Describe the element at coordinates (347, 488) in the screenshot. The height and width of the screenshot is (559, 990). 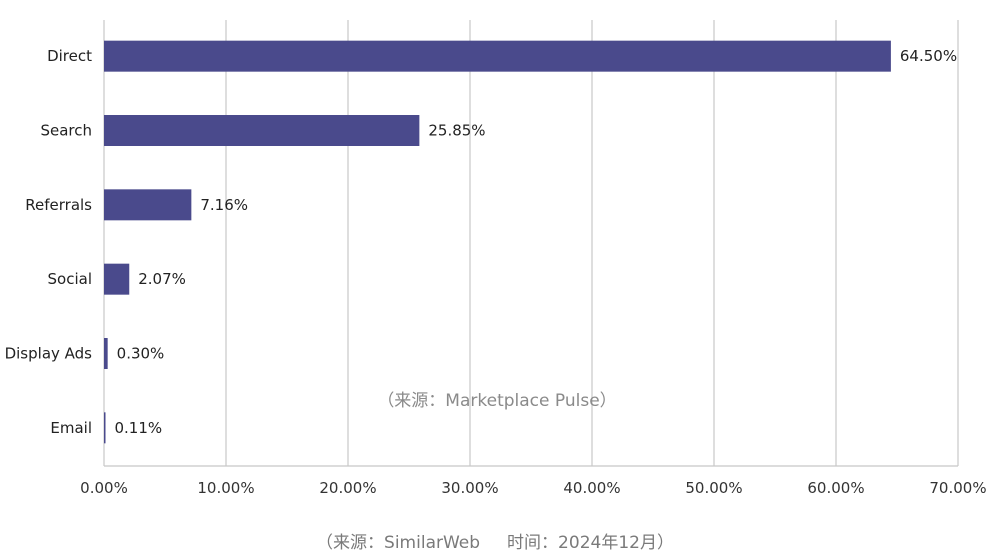
I see `x-tick-label-2: 20.00%` at that location.